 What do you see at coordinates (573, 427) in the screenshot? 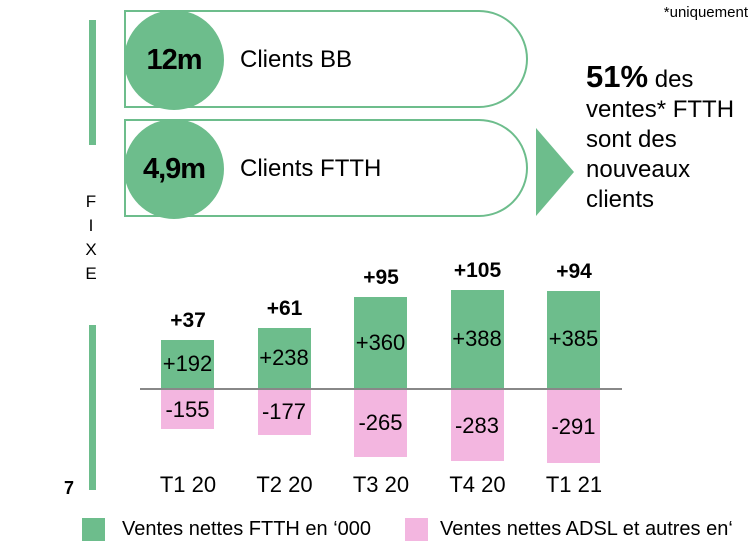
I see `bar-adsl: -291` at bounding box center [573, 427].